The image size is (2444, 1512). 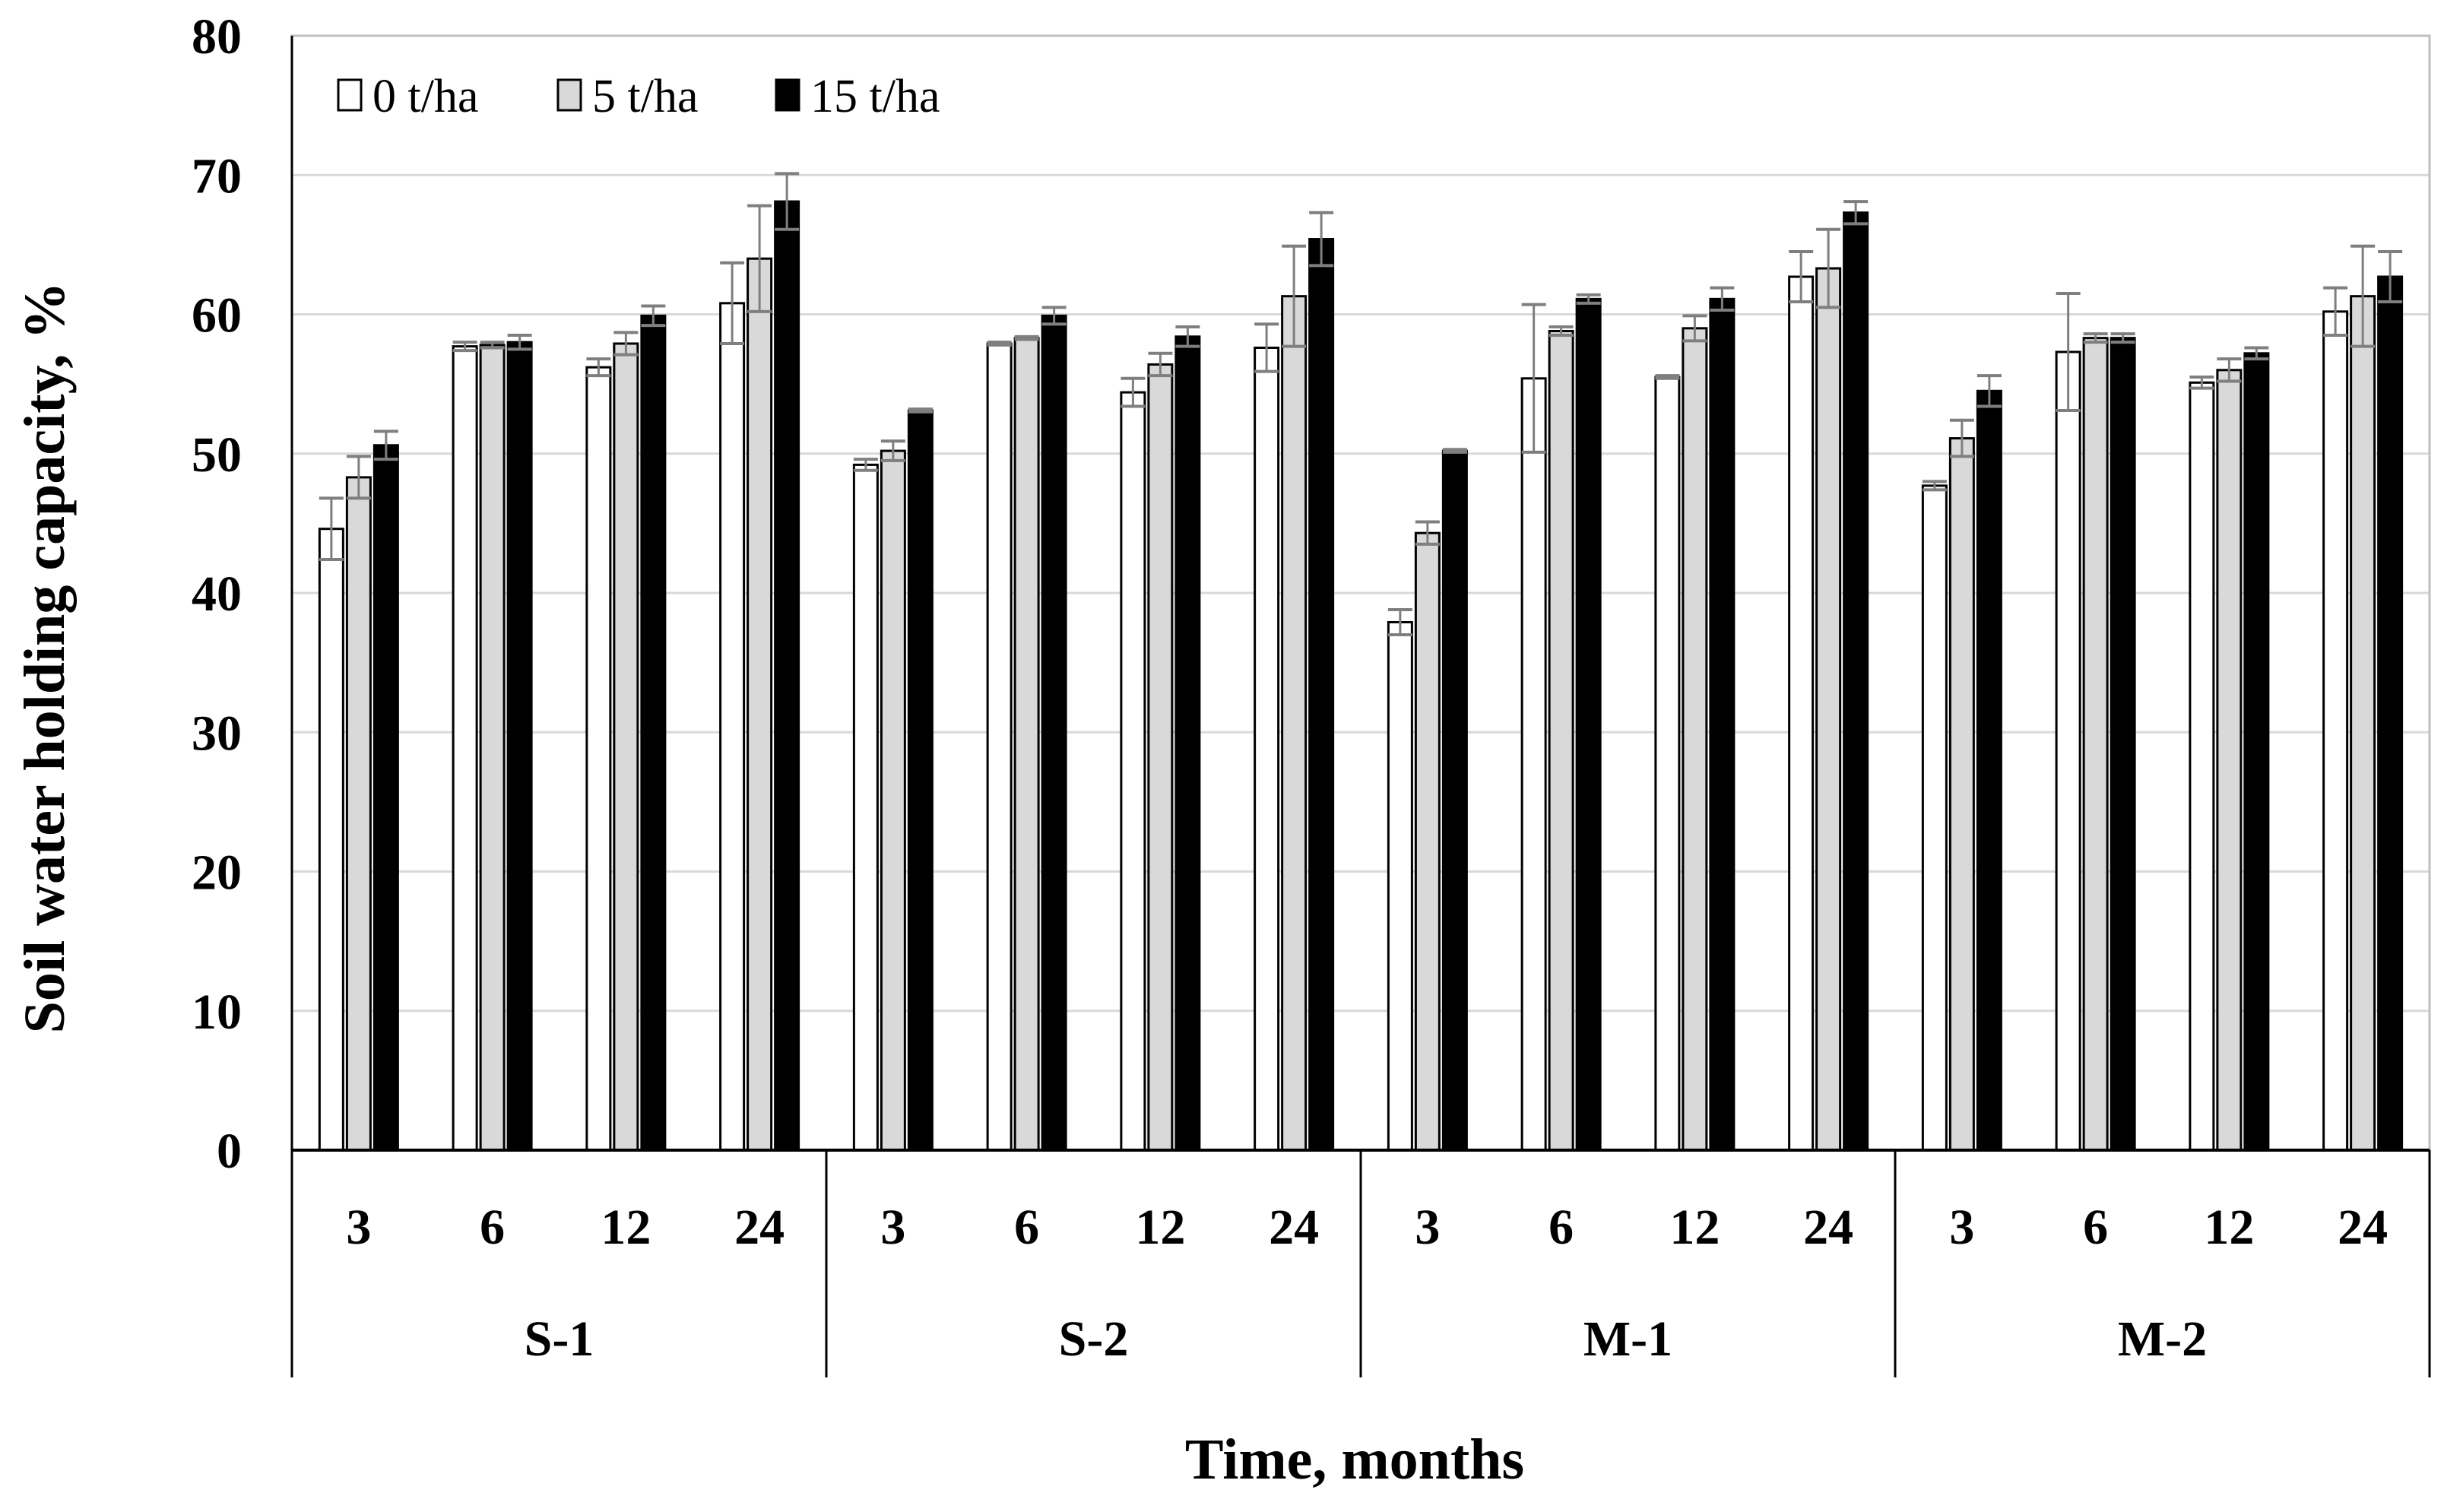 What do you see at coordinates (1094, 1339) in the screenshot?
I see `group-label: S-2` at bounding box center [1094, 1339].